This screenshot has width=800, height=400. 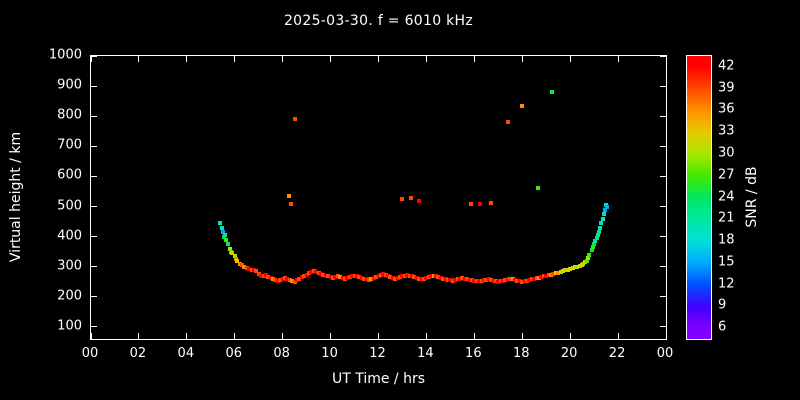 What do you see at coordinates (726, 88) in the screenshot?
I see `colorbar-tick-label: 39` at bounding box center [726, 88].